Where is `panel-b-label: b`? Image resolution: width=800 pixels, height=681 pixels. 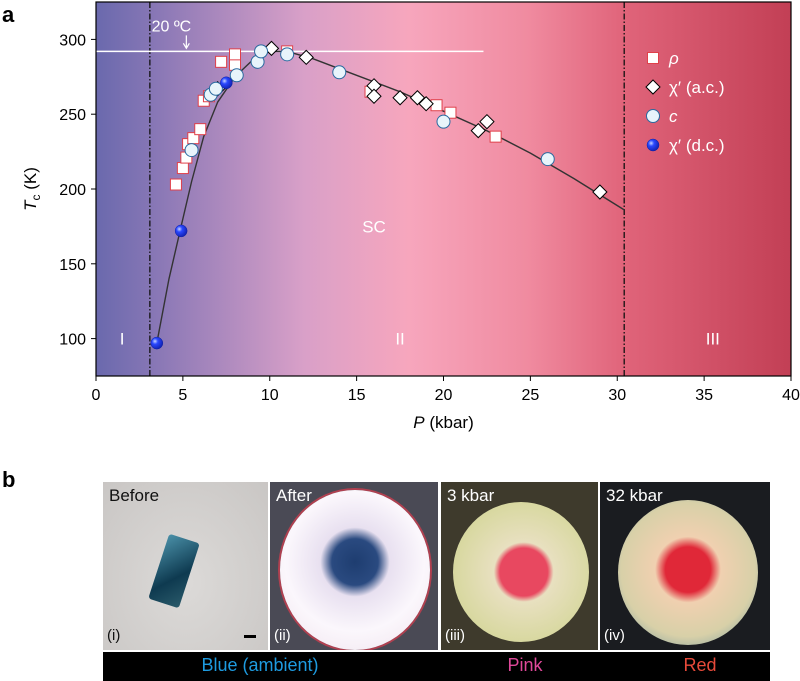 panel-b-label: b is located at coordinates (9, 479).